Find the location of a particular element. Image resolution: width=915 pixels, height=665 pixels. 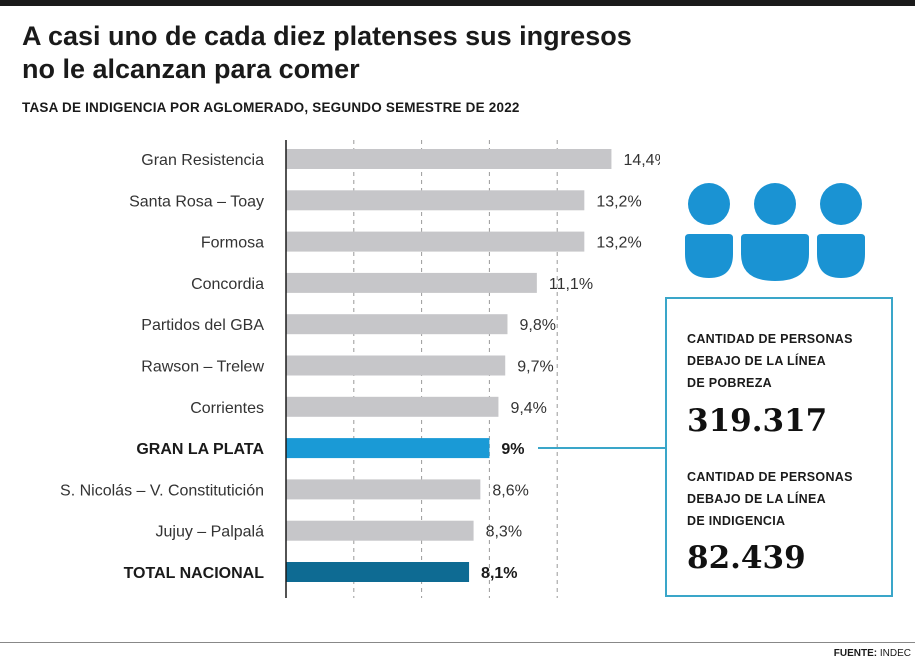

poverty-label-line-3: DE POBREZA is located at coordinates (729, 383).